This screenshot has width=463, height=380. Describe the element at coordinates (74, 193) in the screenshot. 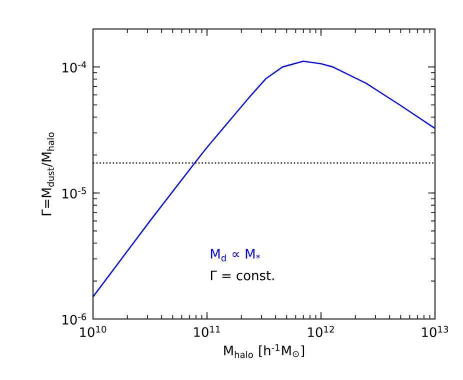

I see `y-tick-label: 10$^{-5}$` at that location.